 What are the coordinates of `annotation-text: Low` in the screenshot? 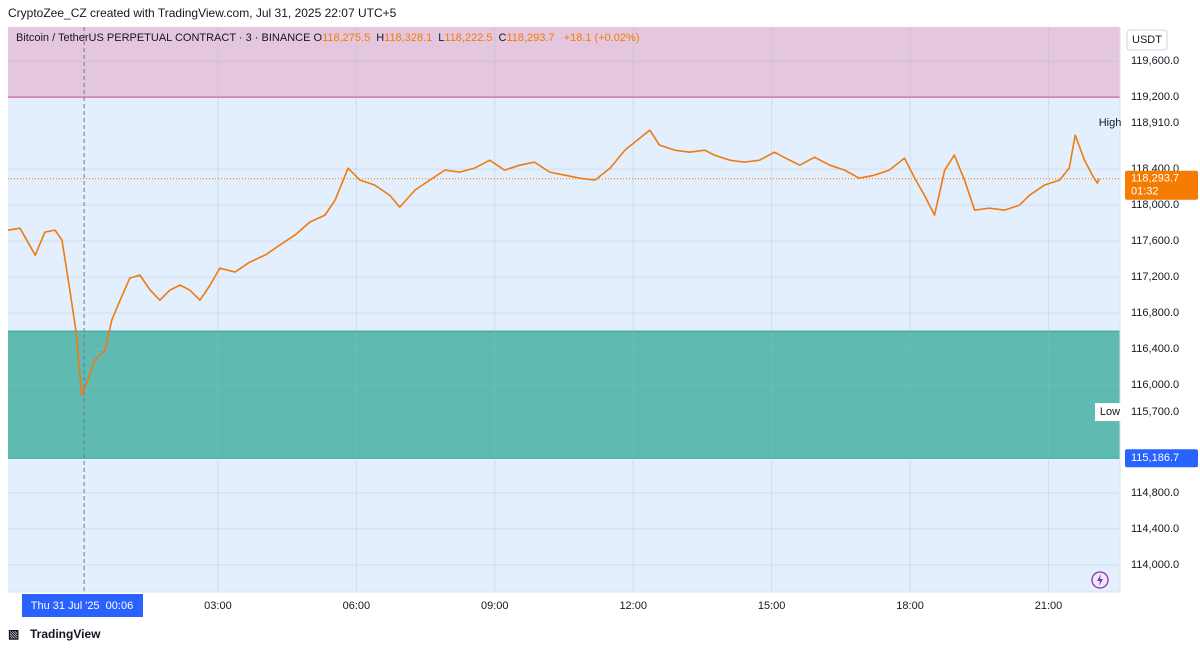 It's located at (1110, 412).